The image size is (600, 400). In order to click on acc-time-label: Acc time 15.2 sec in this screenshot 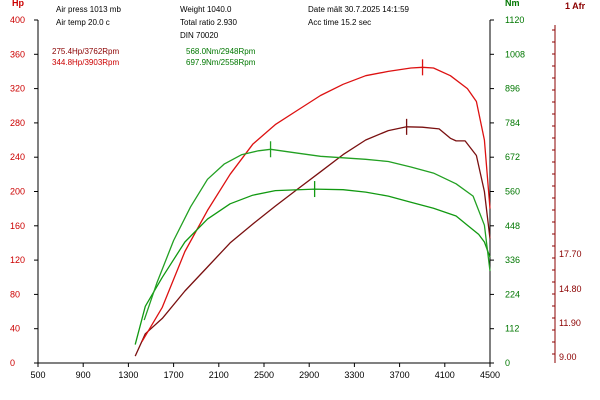, I will do `click(340, 22)`.